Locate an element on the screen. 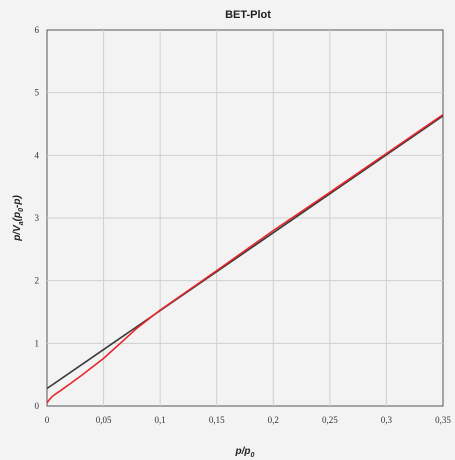  y-tick-label: 6 is located at coordinates (37, 30).